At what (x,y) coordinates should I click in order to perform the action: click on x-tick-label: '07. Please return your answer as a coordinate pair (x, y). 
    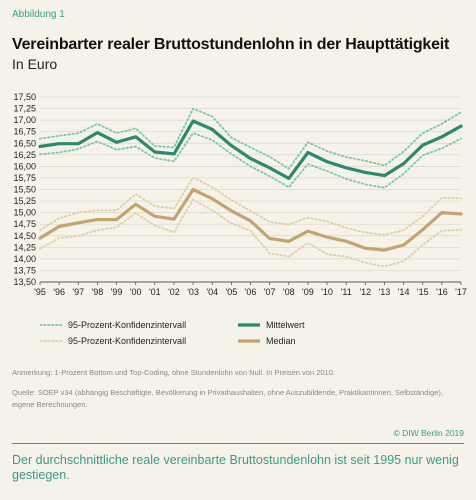
    Looking at the image, I should click on (270, 292).